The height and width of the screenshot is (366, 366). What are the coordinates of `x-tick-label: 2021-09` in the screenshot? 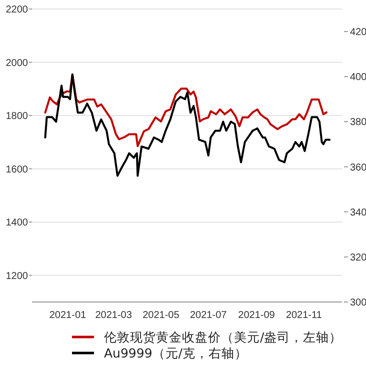 It's located at (257, 315).